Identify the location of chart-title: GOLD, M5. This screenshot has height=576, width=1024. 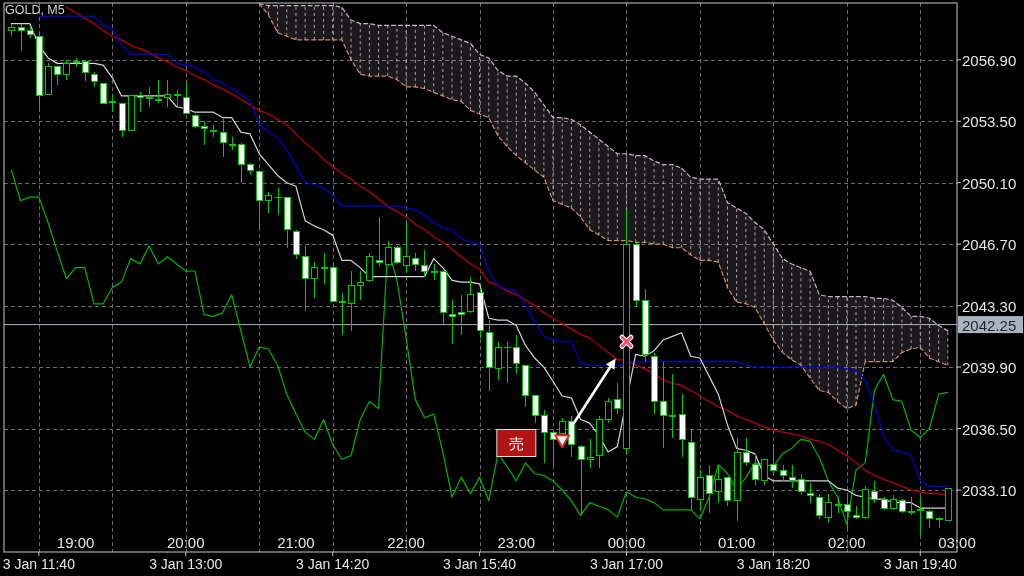
(35, 10).